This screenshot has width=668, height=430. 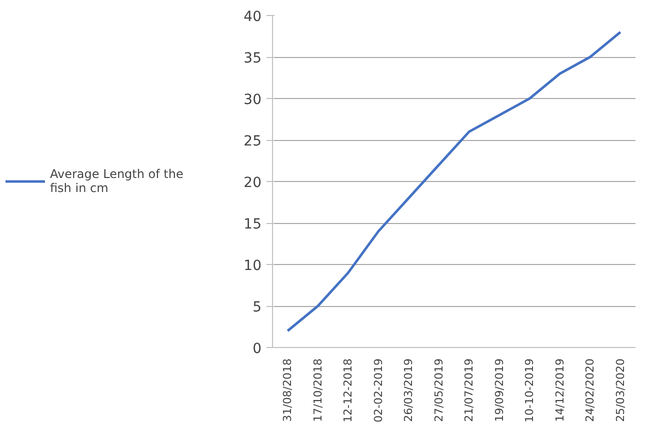 What do you see at coordinates (257, 308) in the screenshot?
I see `y-tick-label: 5` at bounding box center [257, 308].